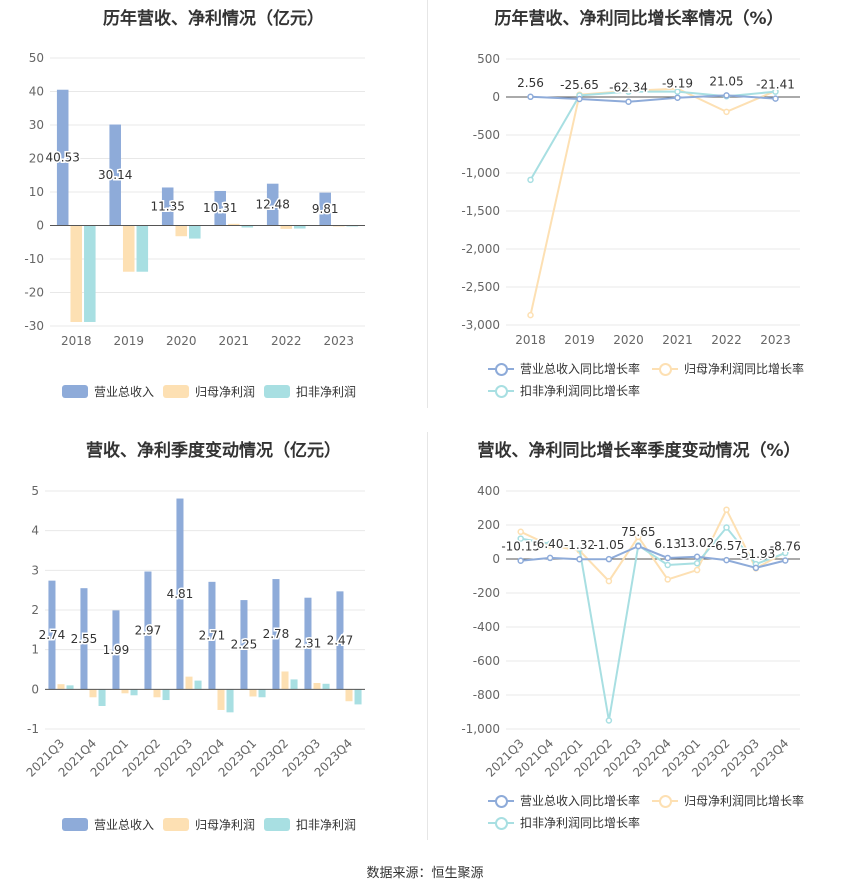  Describe the element at coordinates (652, 135) in the screenshot. I see `series-line-deducted-profit-growth` at that location.